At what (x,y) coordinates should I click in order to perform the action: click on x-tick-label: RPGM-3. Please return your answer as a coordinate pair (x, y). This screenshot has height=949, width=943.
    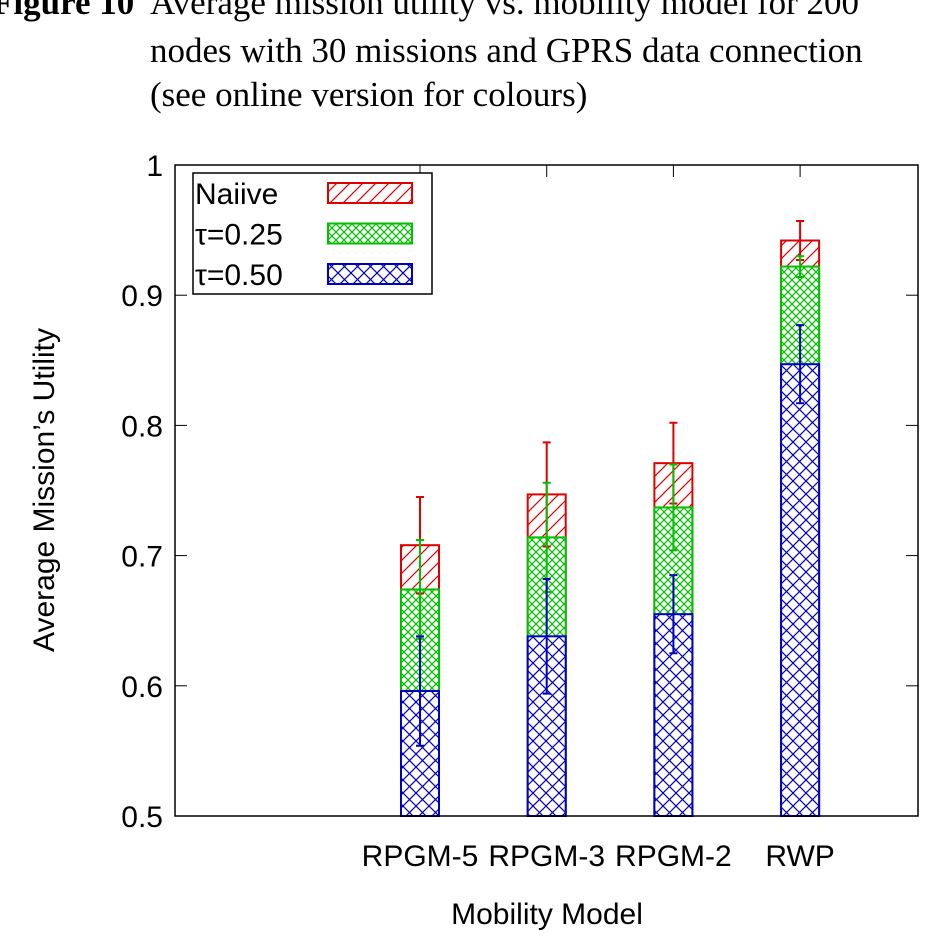
    Looking at the image, I should click on (546, 856).